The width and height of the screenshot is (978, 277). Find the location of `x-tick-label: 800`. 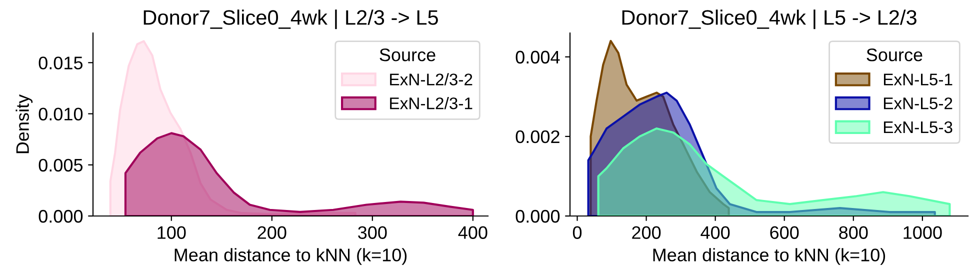

x-tick-label: 800 is located at coordinates (853, 232).